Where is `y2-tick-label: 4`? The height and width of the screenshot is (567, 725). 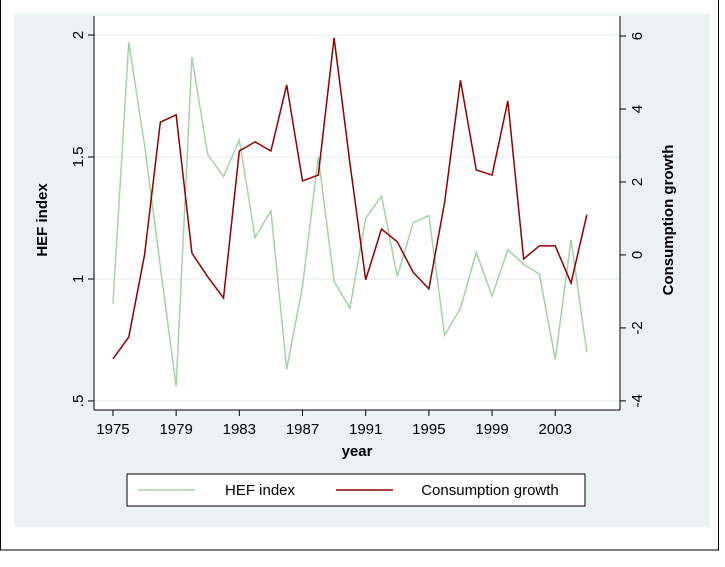 y2-tick-label: 4 is located at coordinates (637, 109).